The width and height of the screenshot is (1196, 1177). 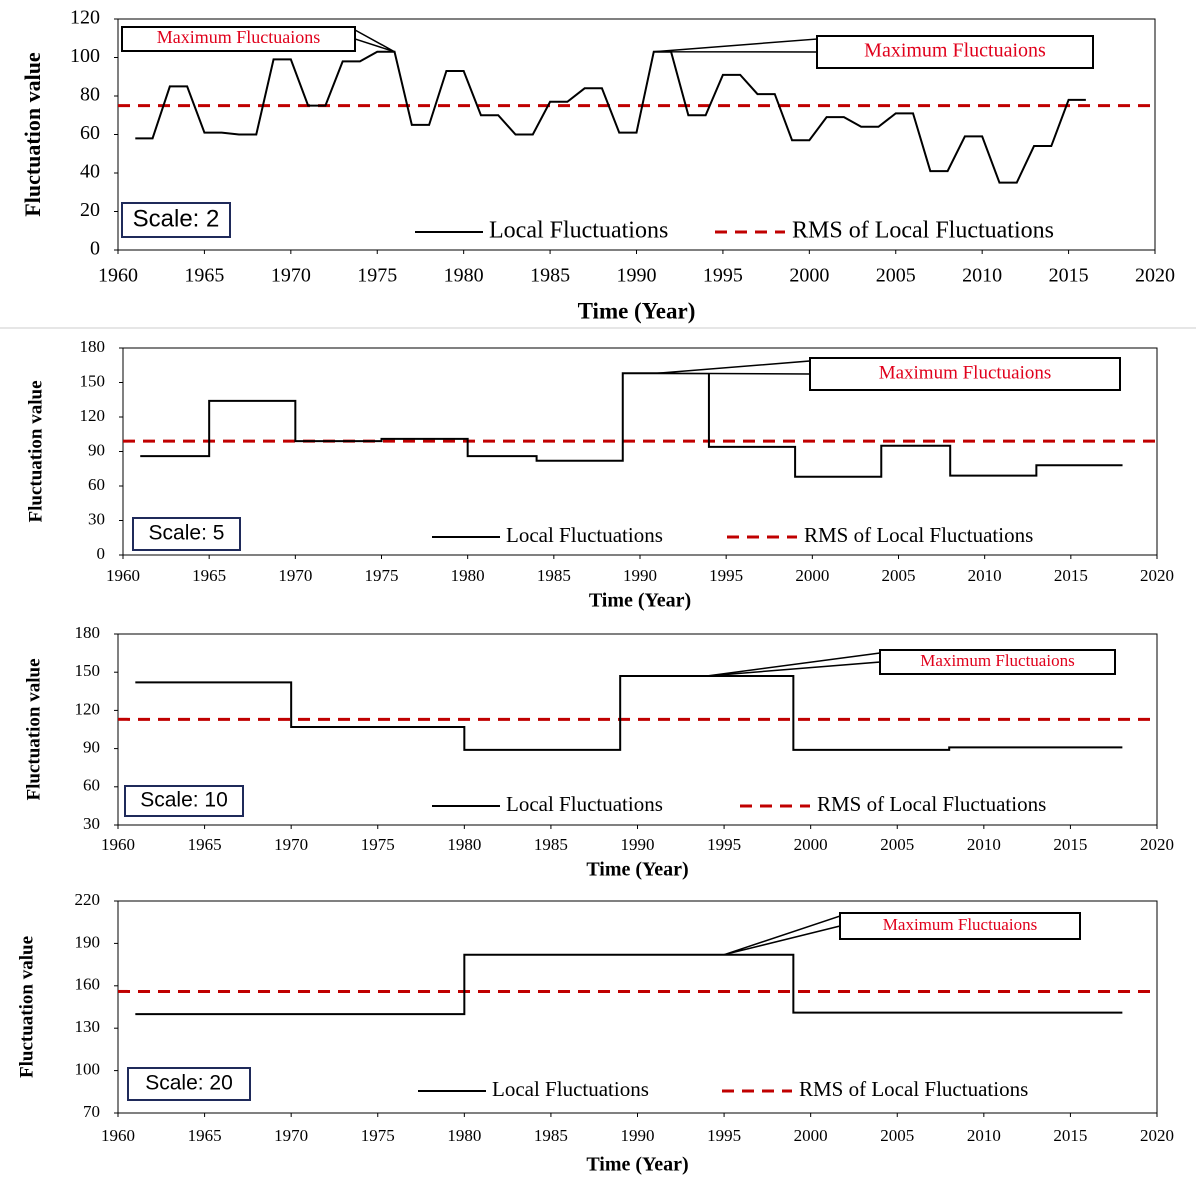 What do you see at coordinates (88, 941) in the screenshot?
I see `y-tick-label: 190` at bounding box center [88, 941].